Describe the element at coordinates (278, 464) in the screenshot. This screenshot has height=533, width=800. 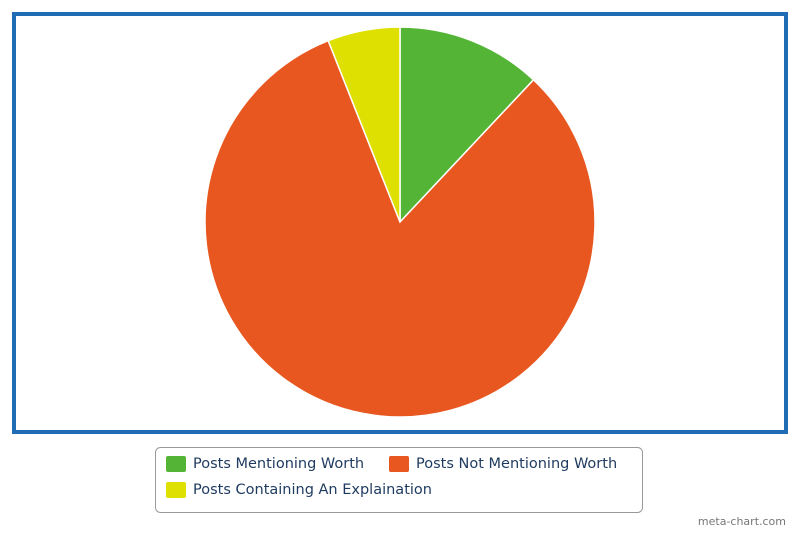
I see `legend-label: Posts Mentioning Worth` at that location.